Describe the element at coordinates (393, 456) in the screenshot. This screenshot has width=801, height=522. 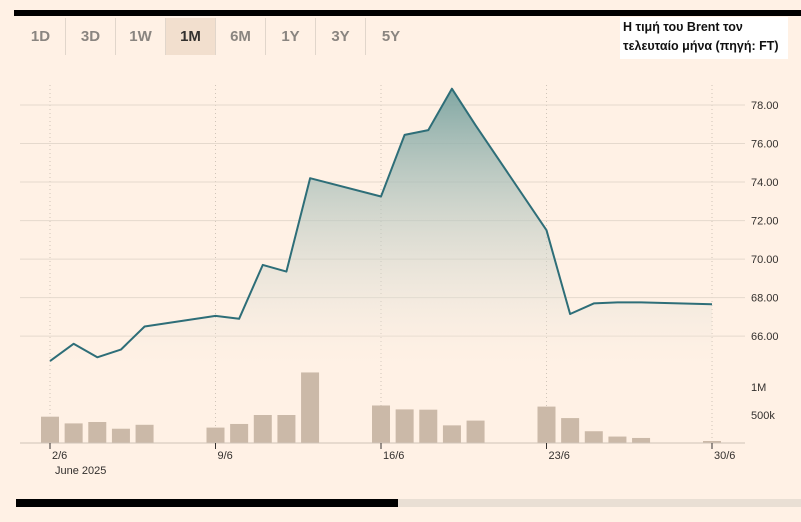
I see `x-tick-label-2: 16/6` at that location.